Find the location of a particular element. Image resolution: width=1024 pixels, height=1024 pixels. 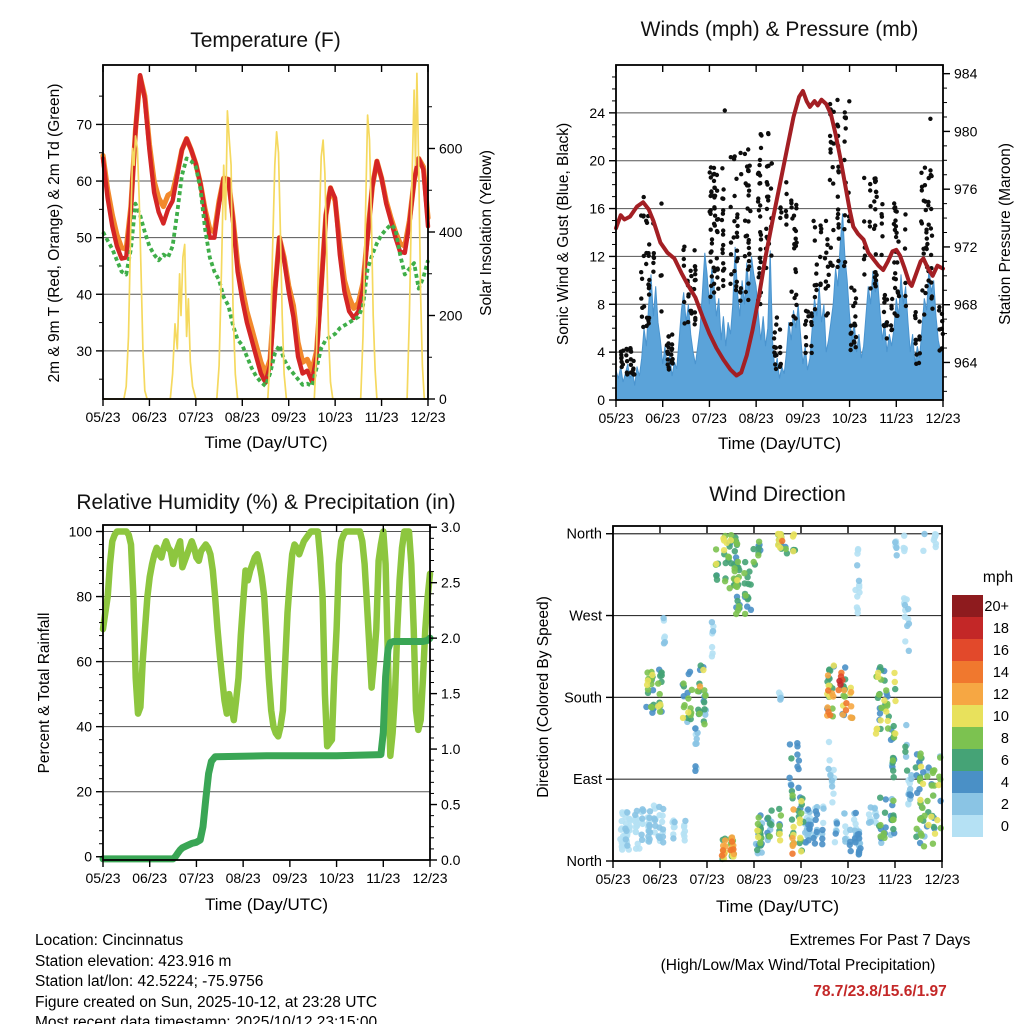

svg-text: 0.0 is located at coordinates (451, 860).